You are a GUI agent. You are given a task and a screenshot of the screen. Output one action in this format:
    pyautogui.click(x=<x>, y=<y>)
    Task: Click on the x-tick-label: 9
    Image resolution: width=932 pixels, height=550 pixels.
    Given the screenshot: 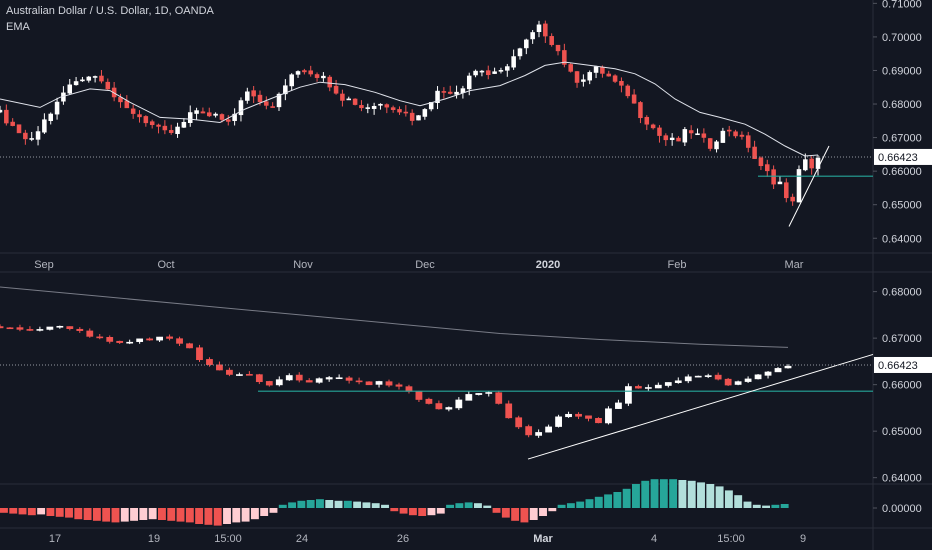 What is the action you would take?
    pyautogui.click(x=803, y=539)
    